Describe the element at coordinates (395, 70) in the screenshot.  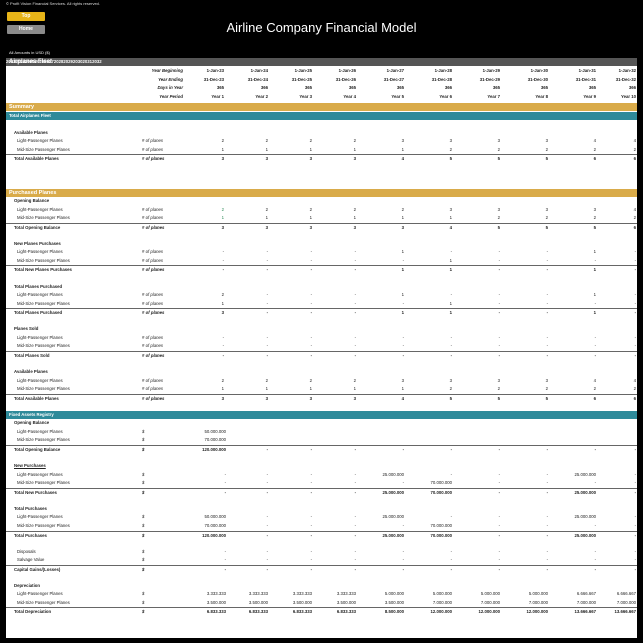
I see `timeline-cell: 1-Jan-27` at that location.